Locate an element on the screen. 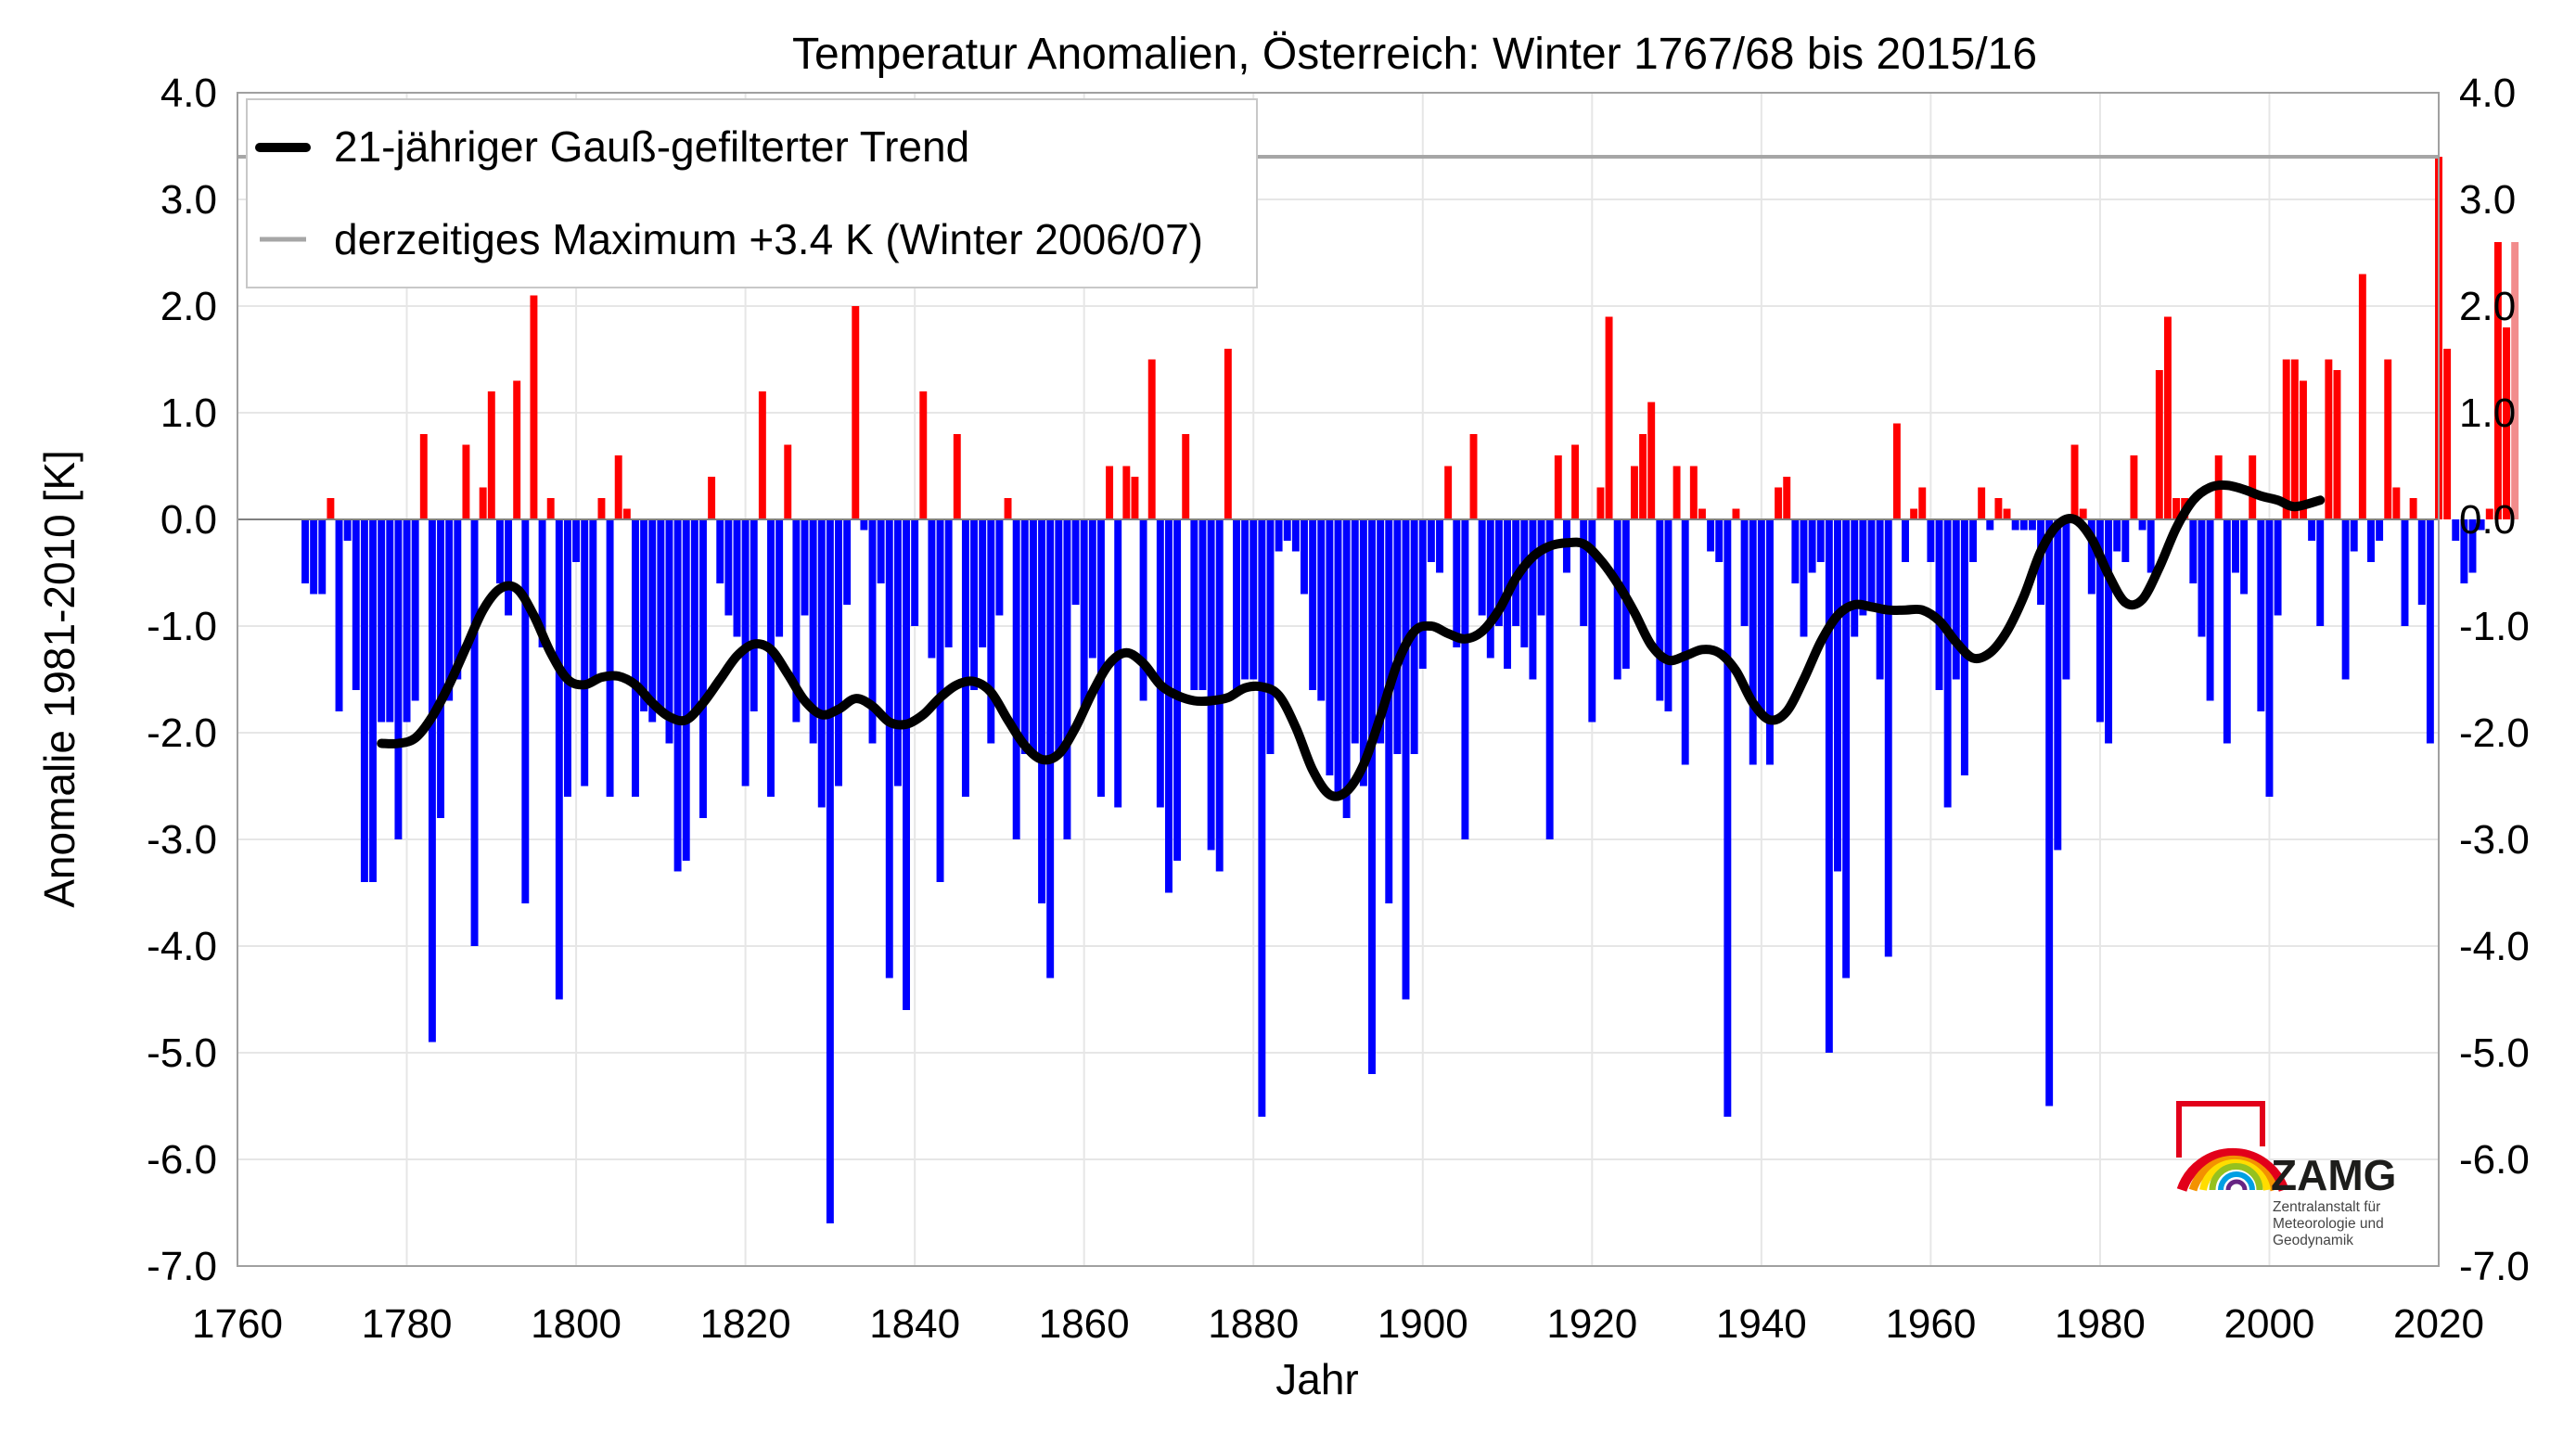 Image resolution: width=2576 pixels, height=1433 pixels. y-tick-label-right: 0.0 is located at coordinates (2487, 520).